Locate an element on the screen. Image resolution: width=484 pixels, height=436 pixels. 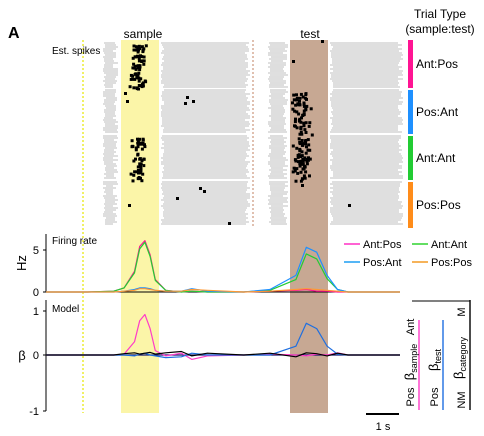
fr-legend: Ant:Pos Ant:Ant Pos:Ant Pos:Pos is located at coordinates (408, 254).